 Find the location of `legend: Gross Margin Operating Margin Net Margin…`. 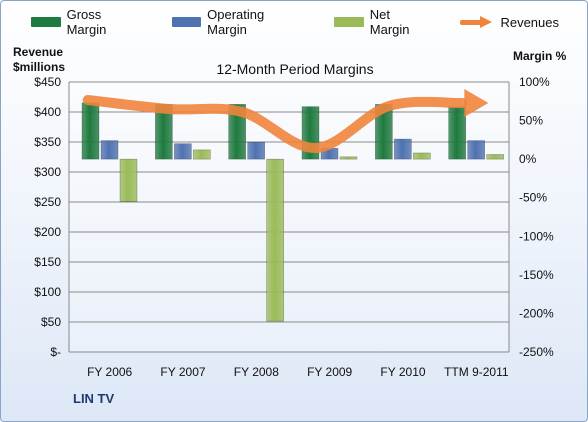

legend: Gross Margin Operating Margin Net Margin… is located at coordinates (309, 22).